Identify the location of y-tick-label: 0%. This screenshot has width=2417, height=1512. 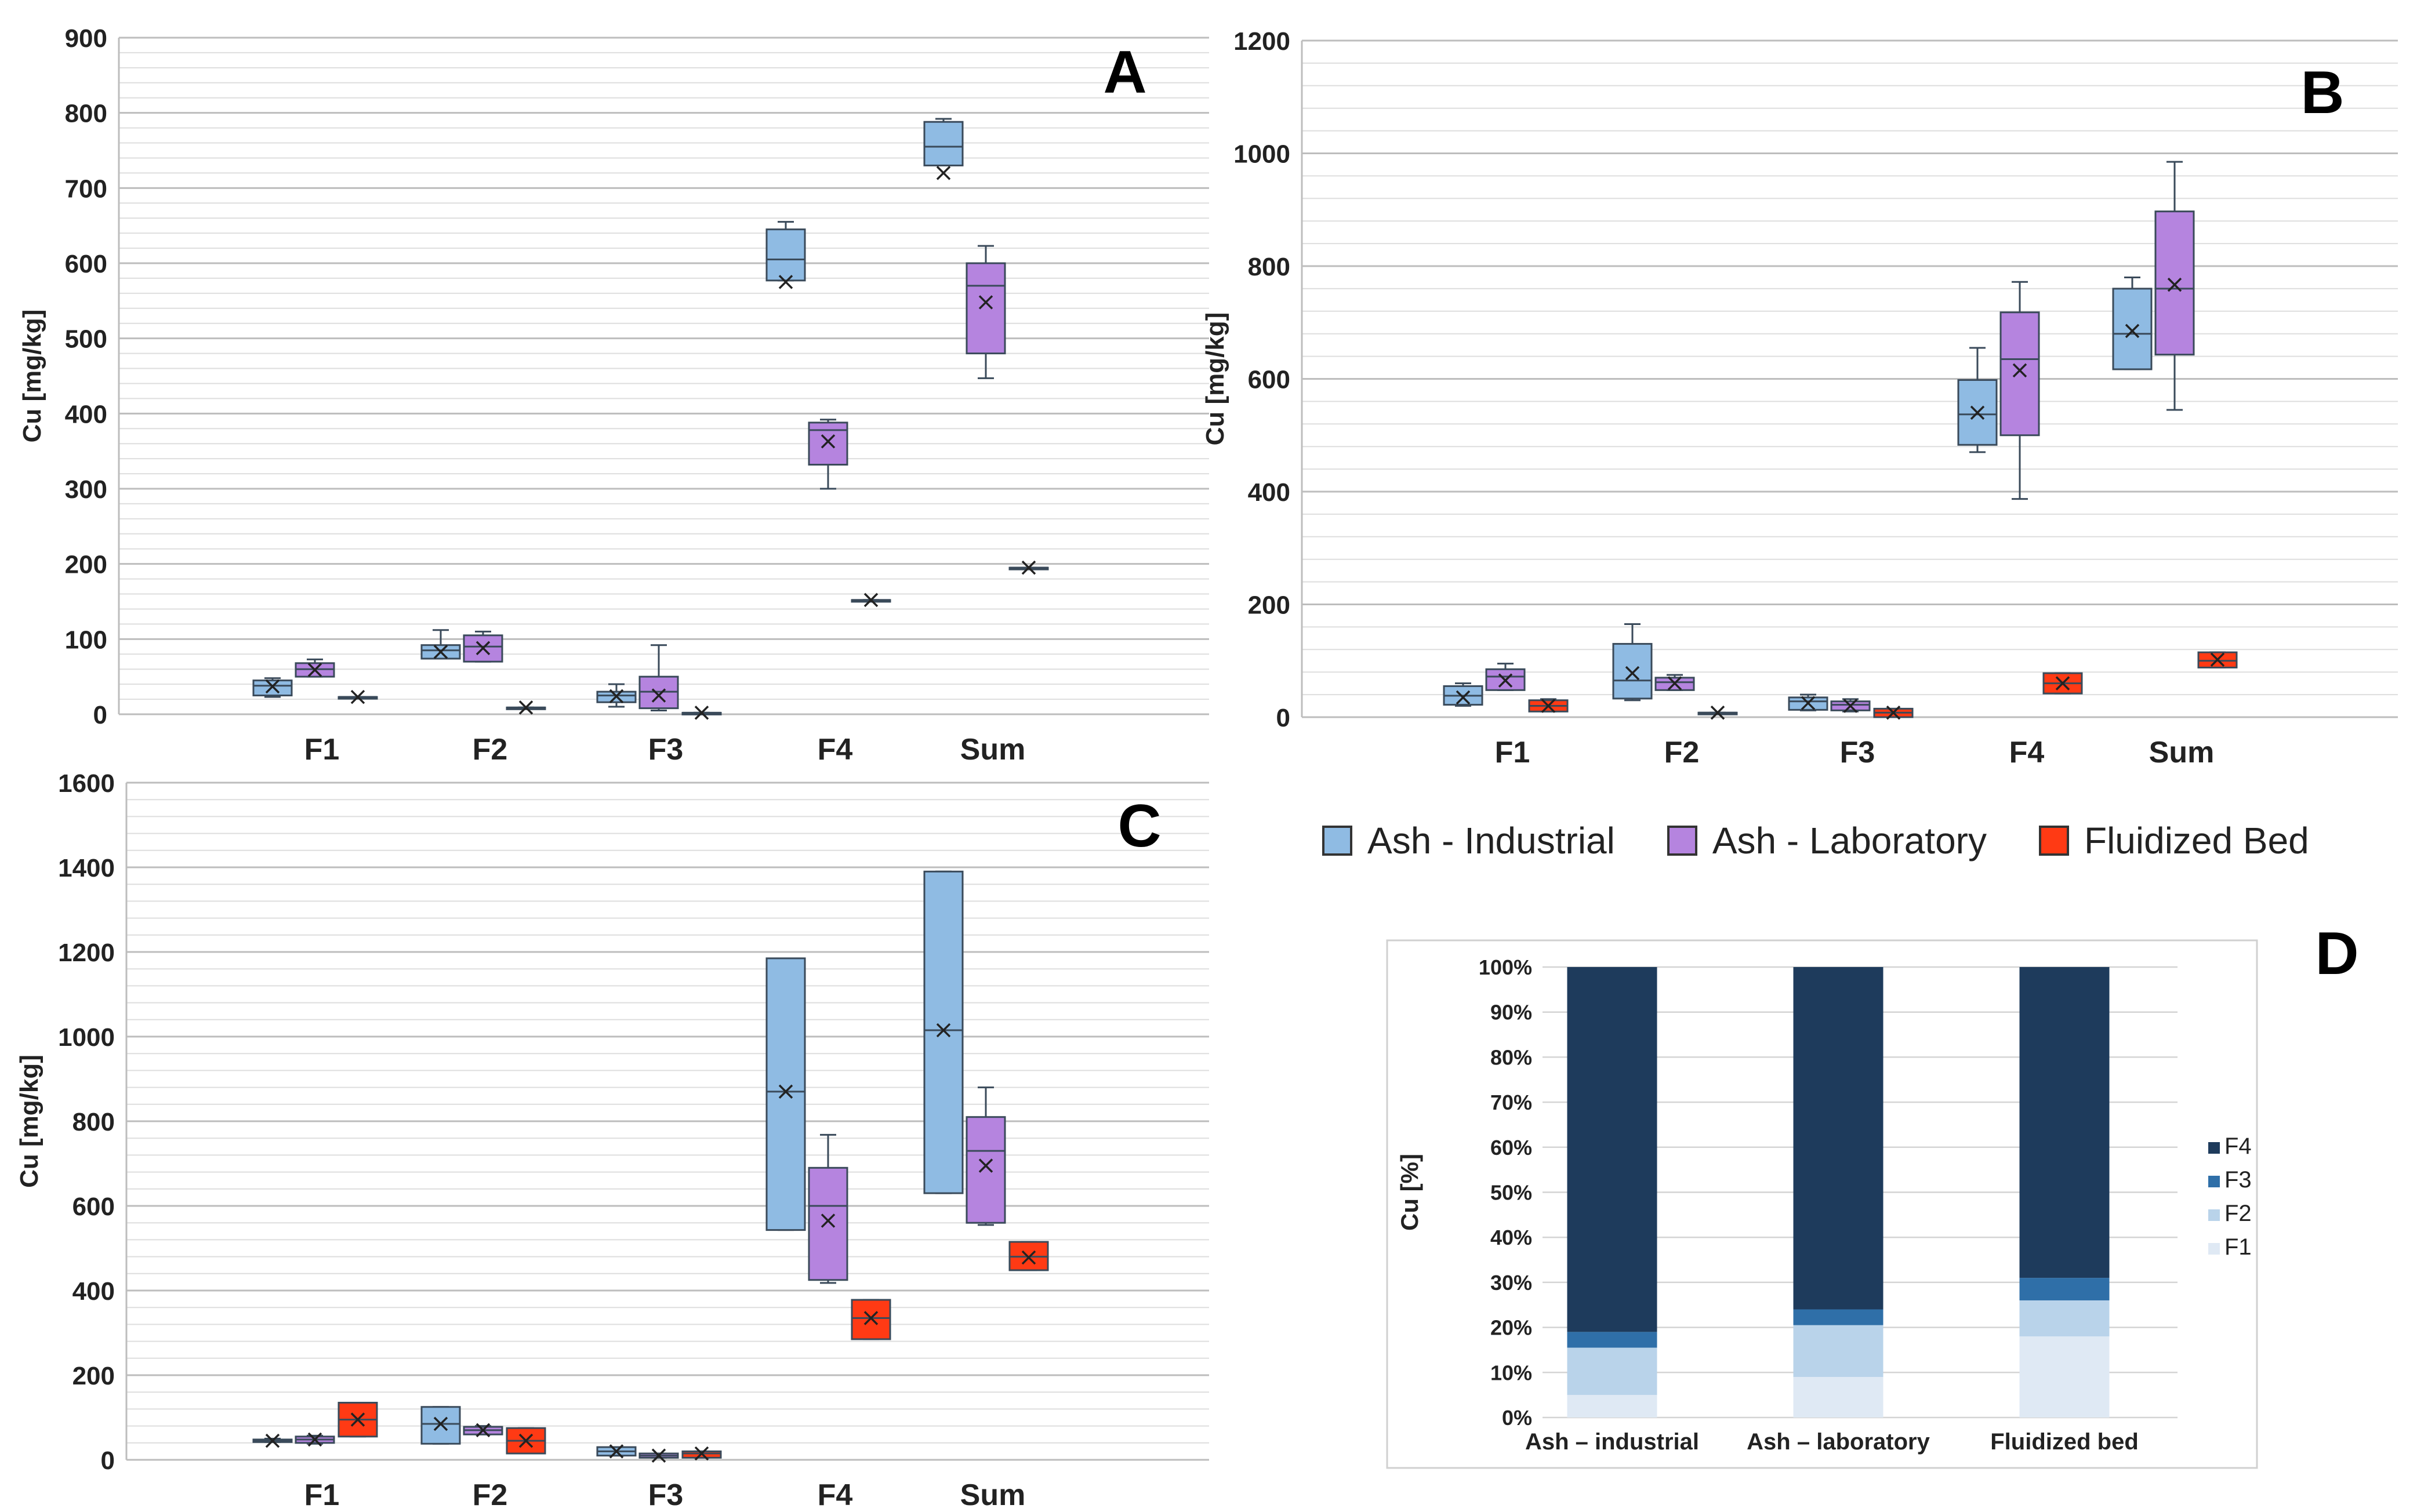
(1517, 1418).